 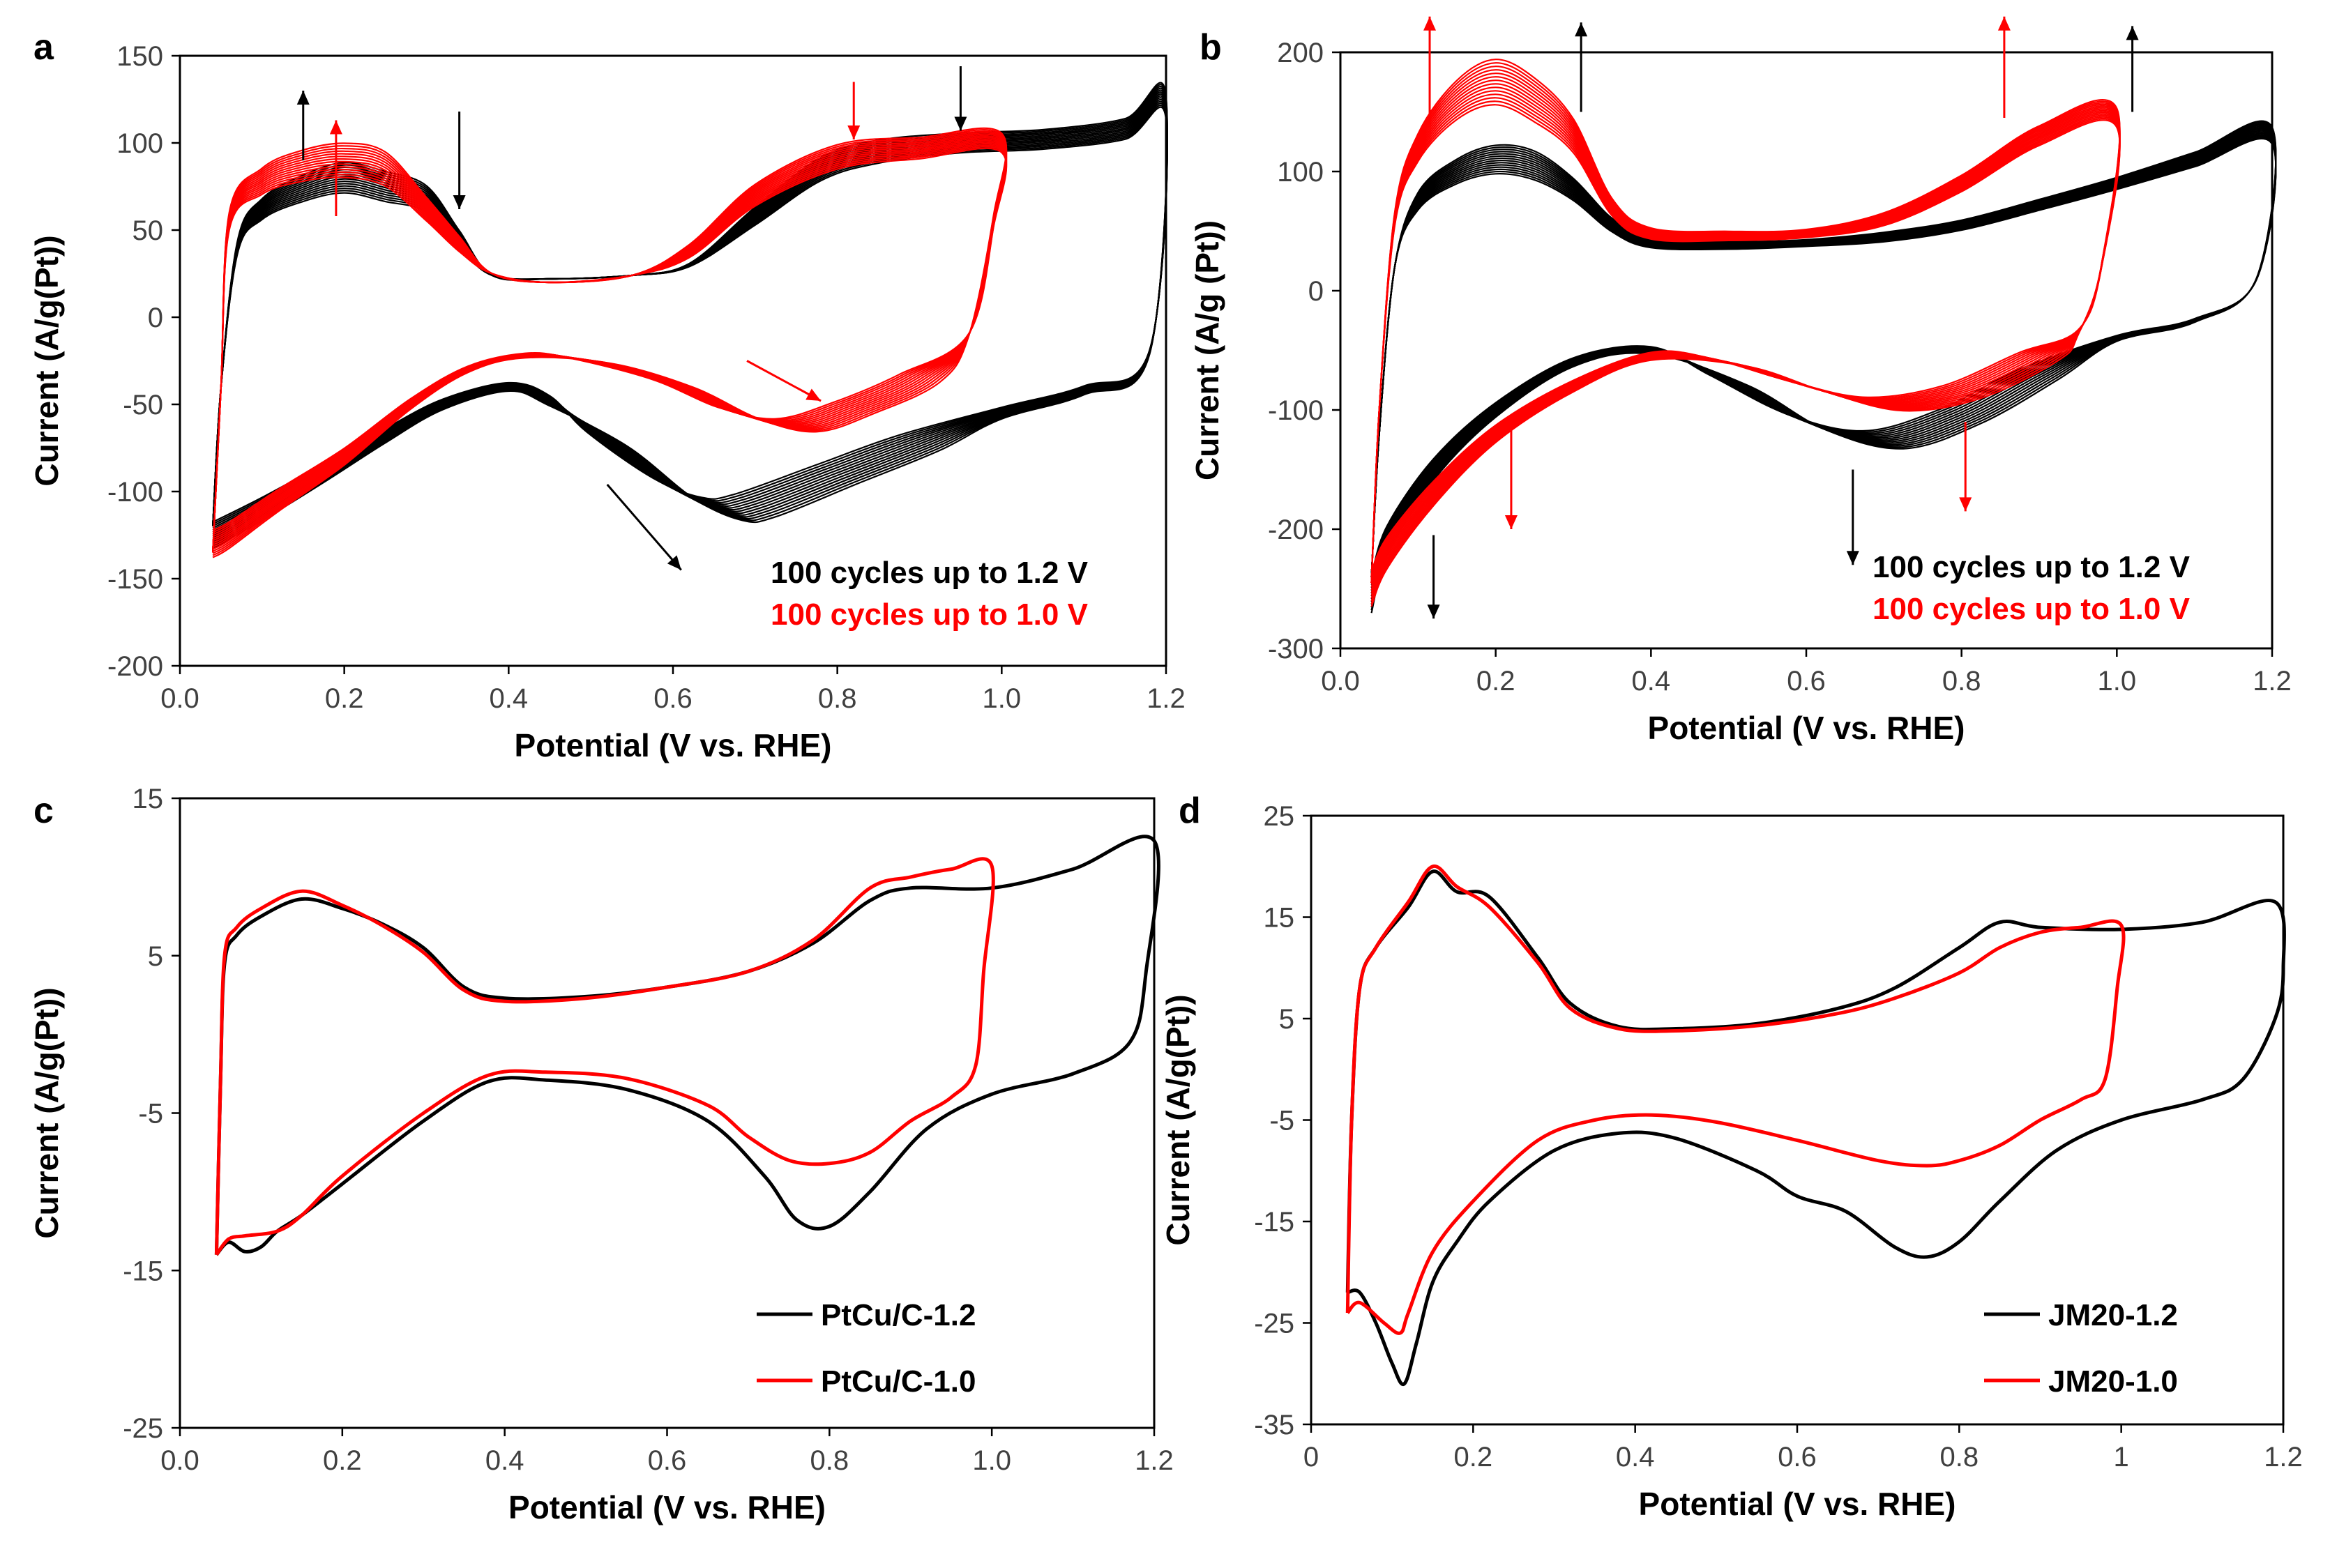 I want to click on y-tick-label: 50, so click(x=148, y=230).